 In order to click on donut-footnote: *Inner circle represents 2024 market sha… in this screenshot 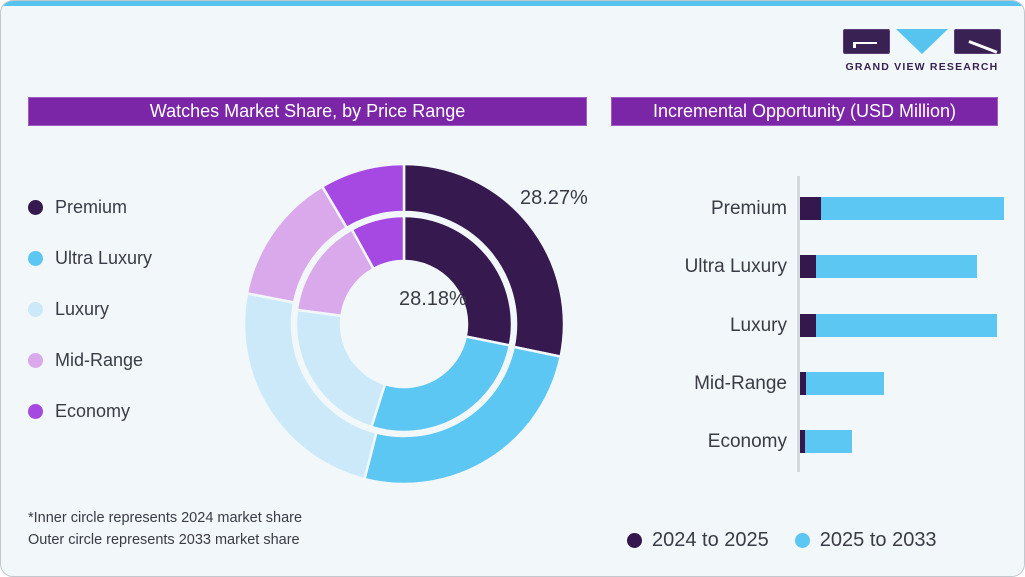, I will do `click(165, 529)`.